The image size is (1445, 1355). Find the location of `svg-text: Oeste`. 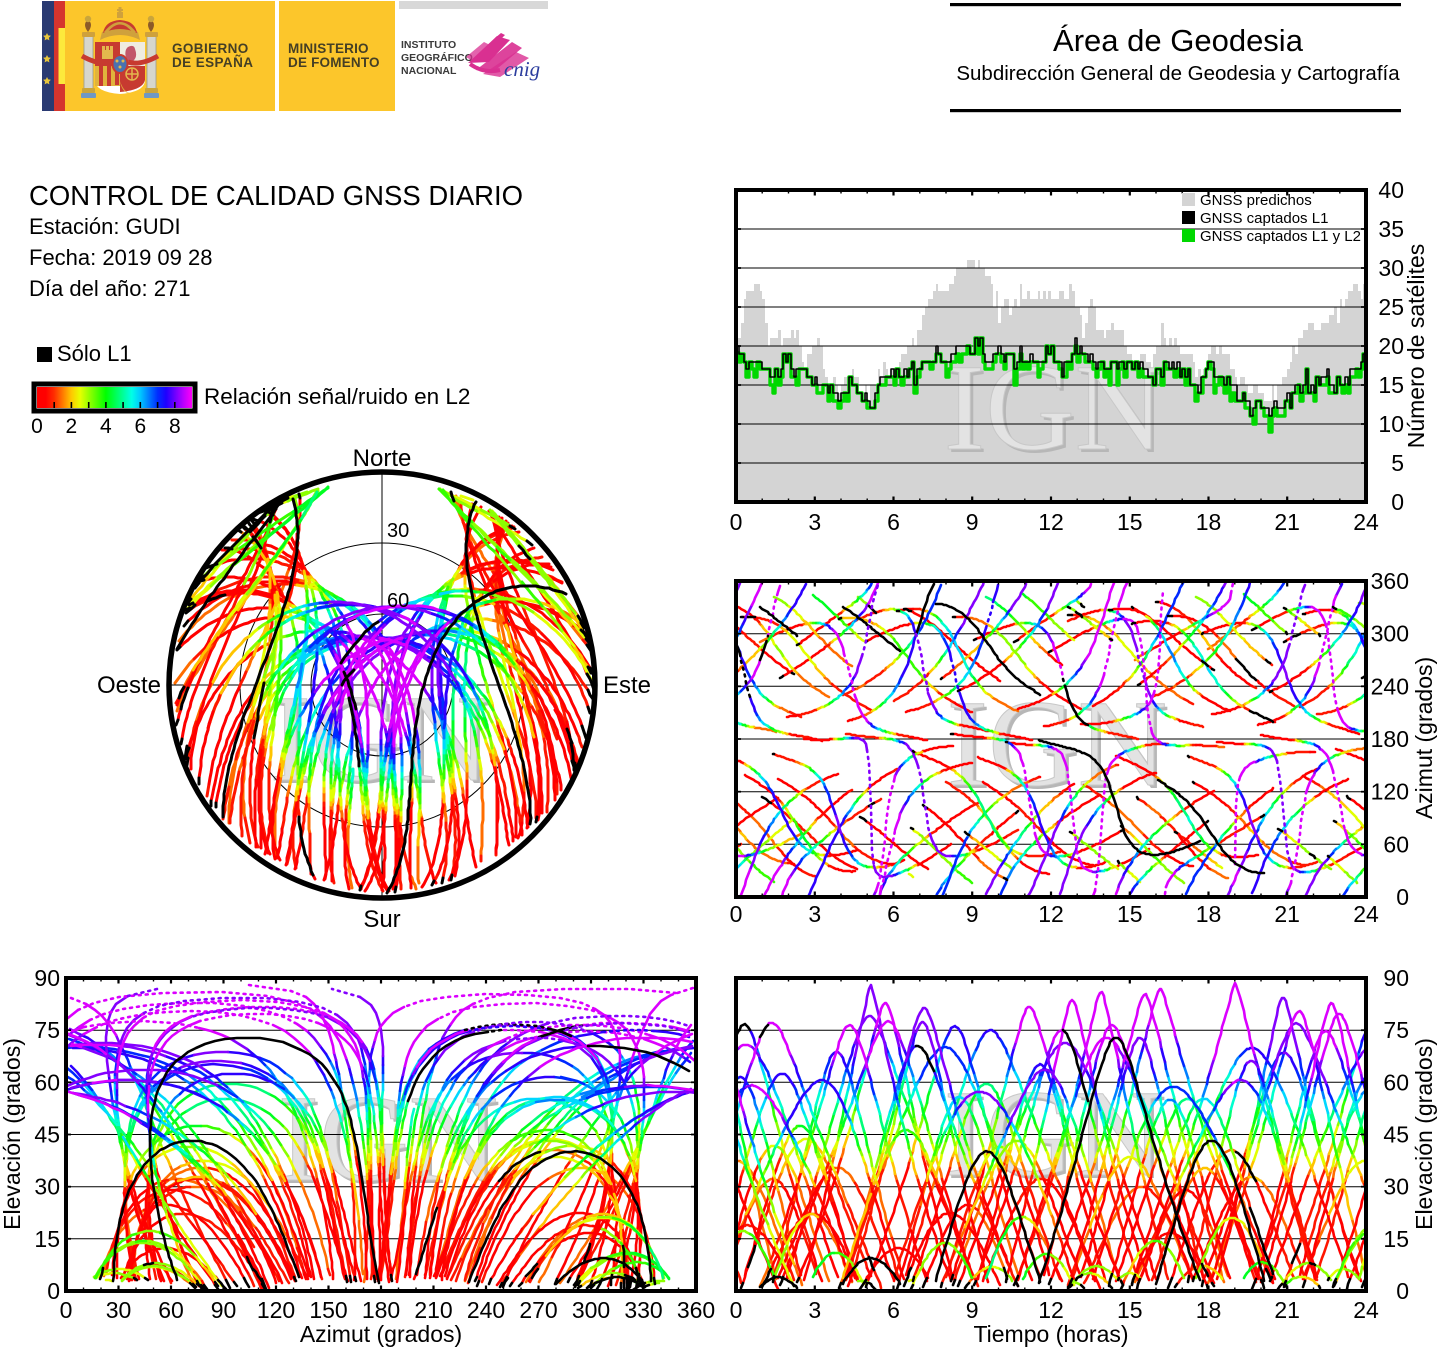

svg-text: Oeste is located at coordinates (129, 685).